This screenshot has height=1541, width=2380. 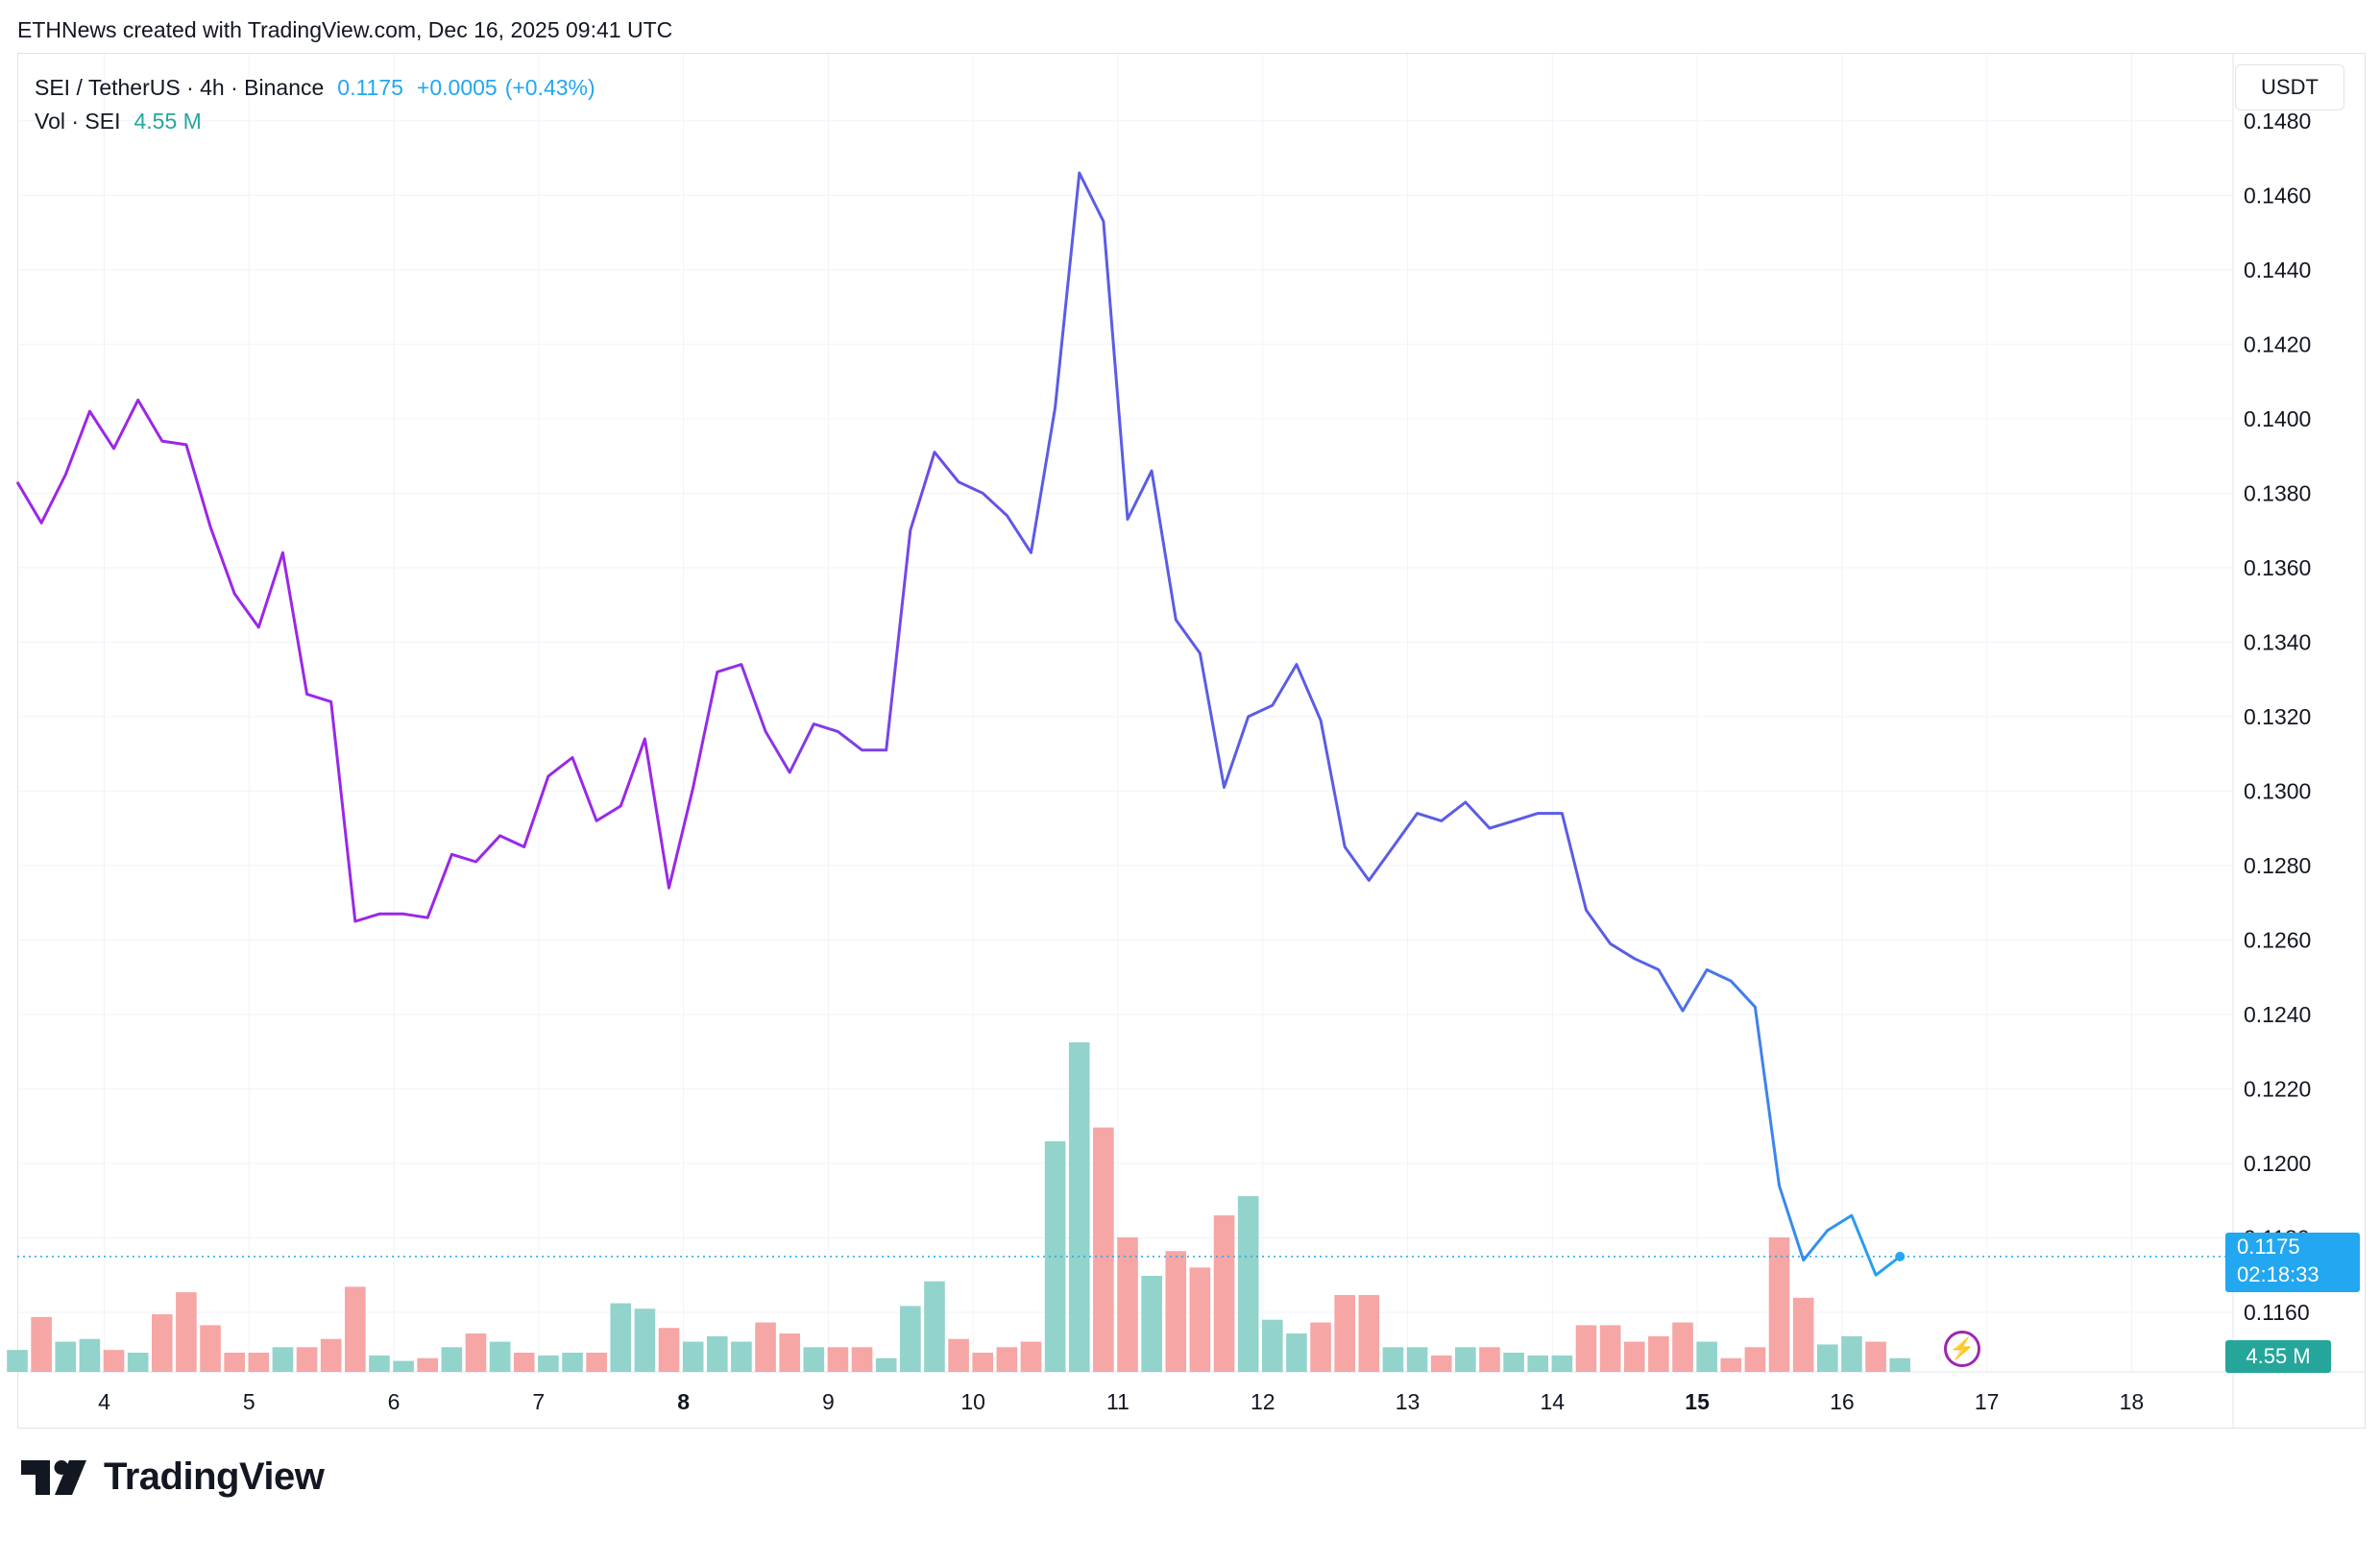 I want to click on x-tick-label: 12, so click(x=1263, y=1402).